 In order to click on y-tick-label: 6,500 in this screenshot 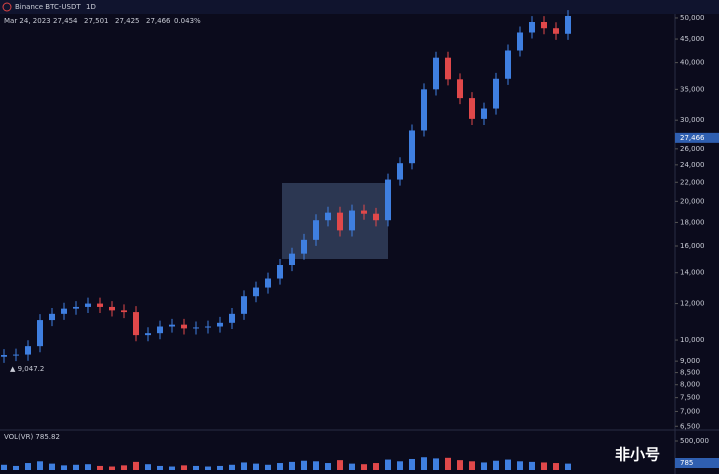, I will do `click(690, 426)`.